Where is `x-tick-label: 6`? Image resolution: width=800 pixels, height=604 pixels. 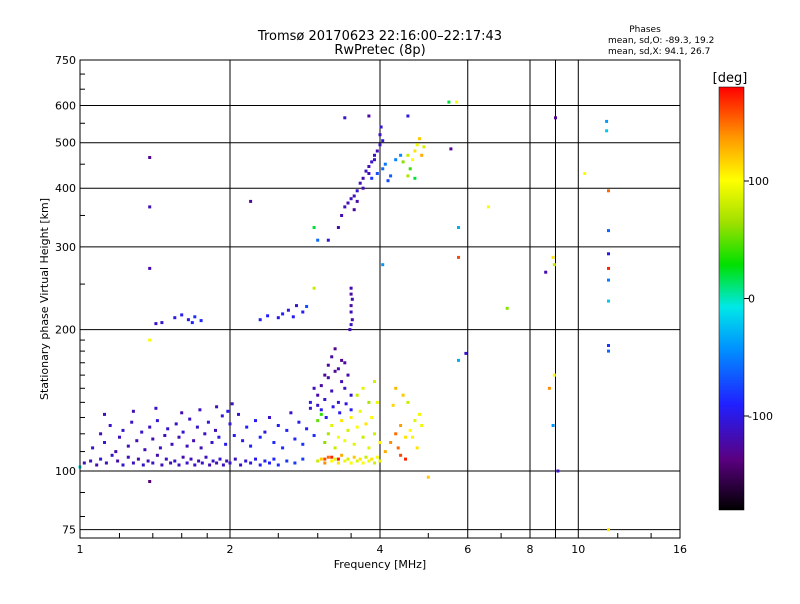
x-tick-label: 6 is located at coordinates (467, 549).